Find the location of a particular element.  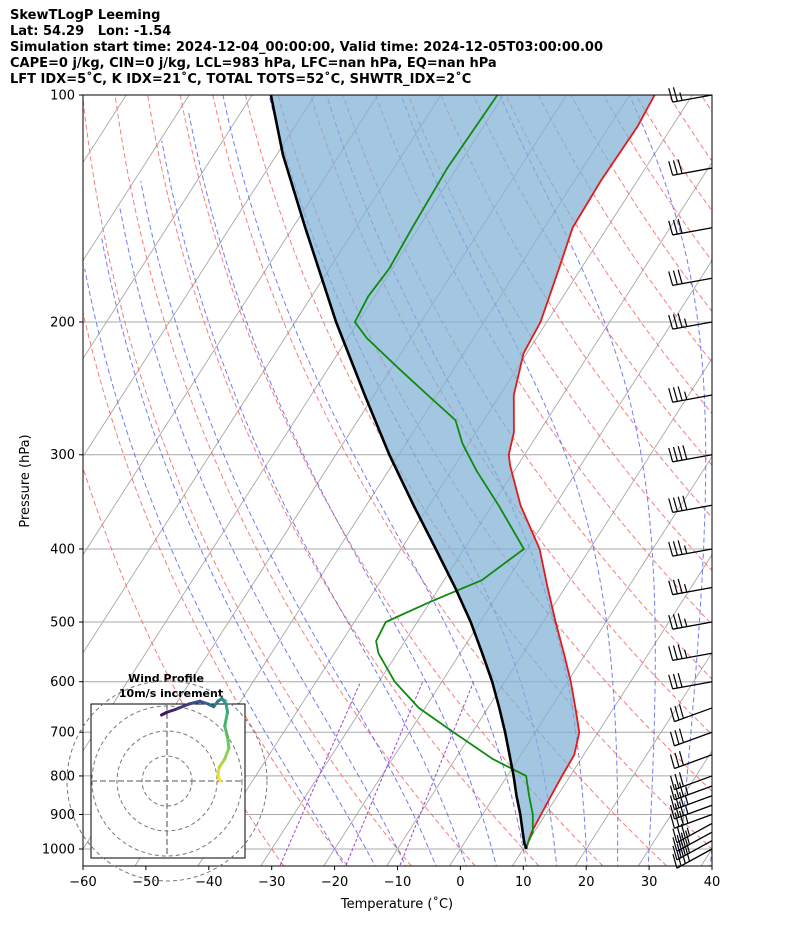

y-tick-label-900: 900 is located at coordinates (62, 815).